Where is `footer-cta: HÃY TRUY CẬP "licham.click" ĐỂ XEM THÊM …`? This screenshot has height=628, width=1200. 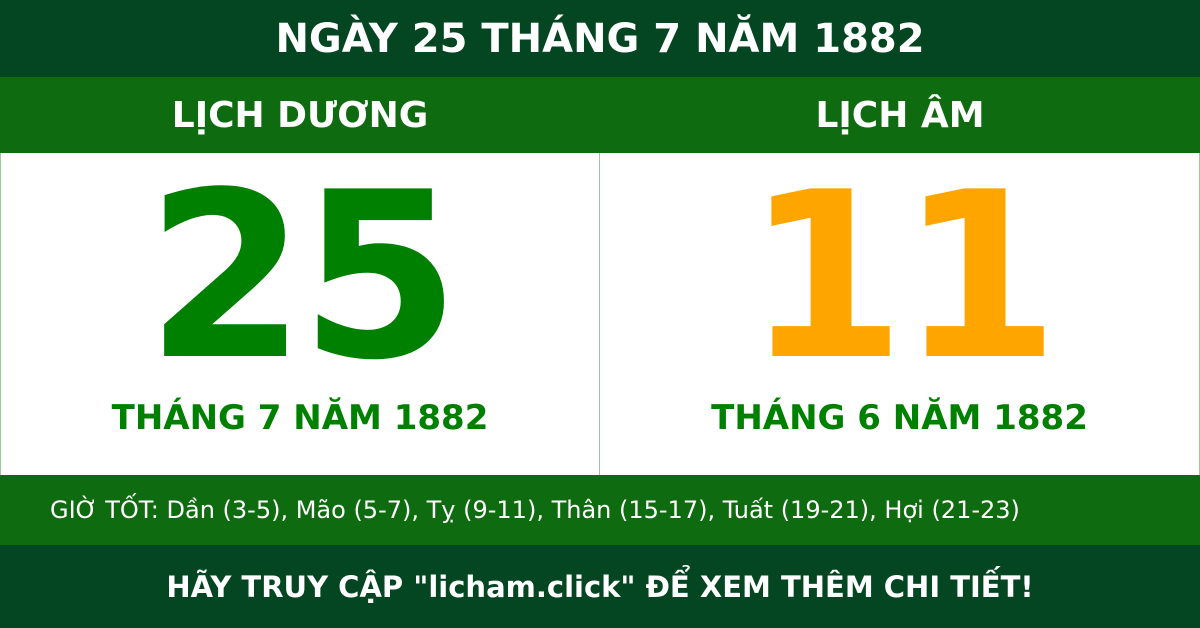
footer-cta: HÃY TRUY CẬP "licham.click" ĐỂ XEM THÊM … is located at coordinates (600, 586).